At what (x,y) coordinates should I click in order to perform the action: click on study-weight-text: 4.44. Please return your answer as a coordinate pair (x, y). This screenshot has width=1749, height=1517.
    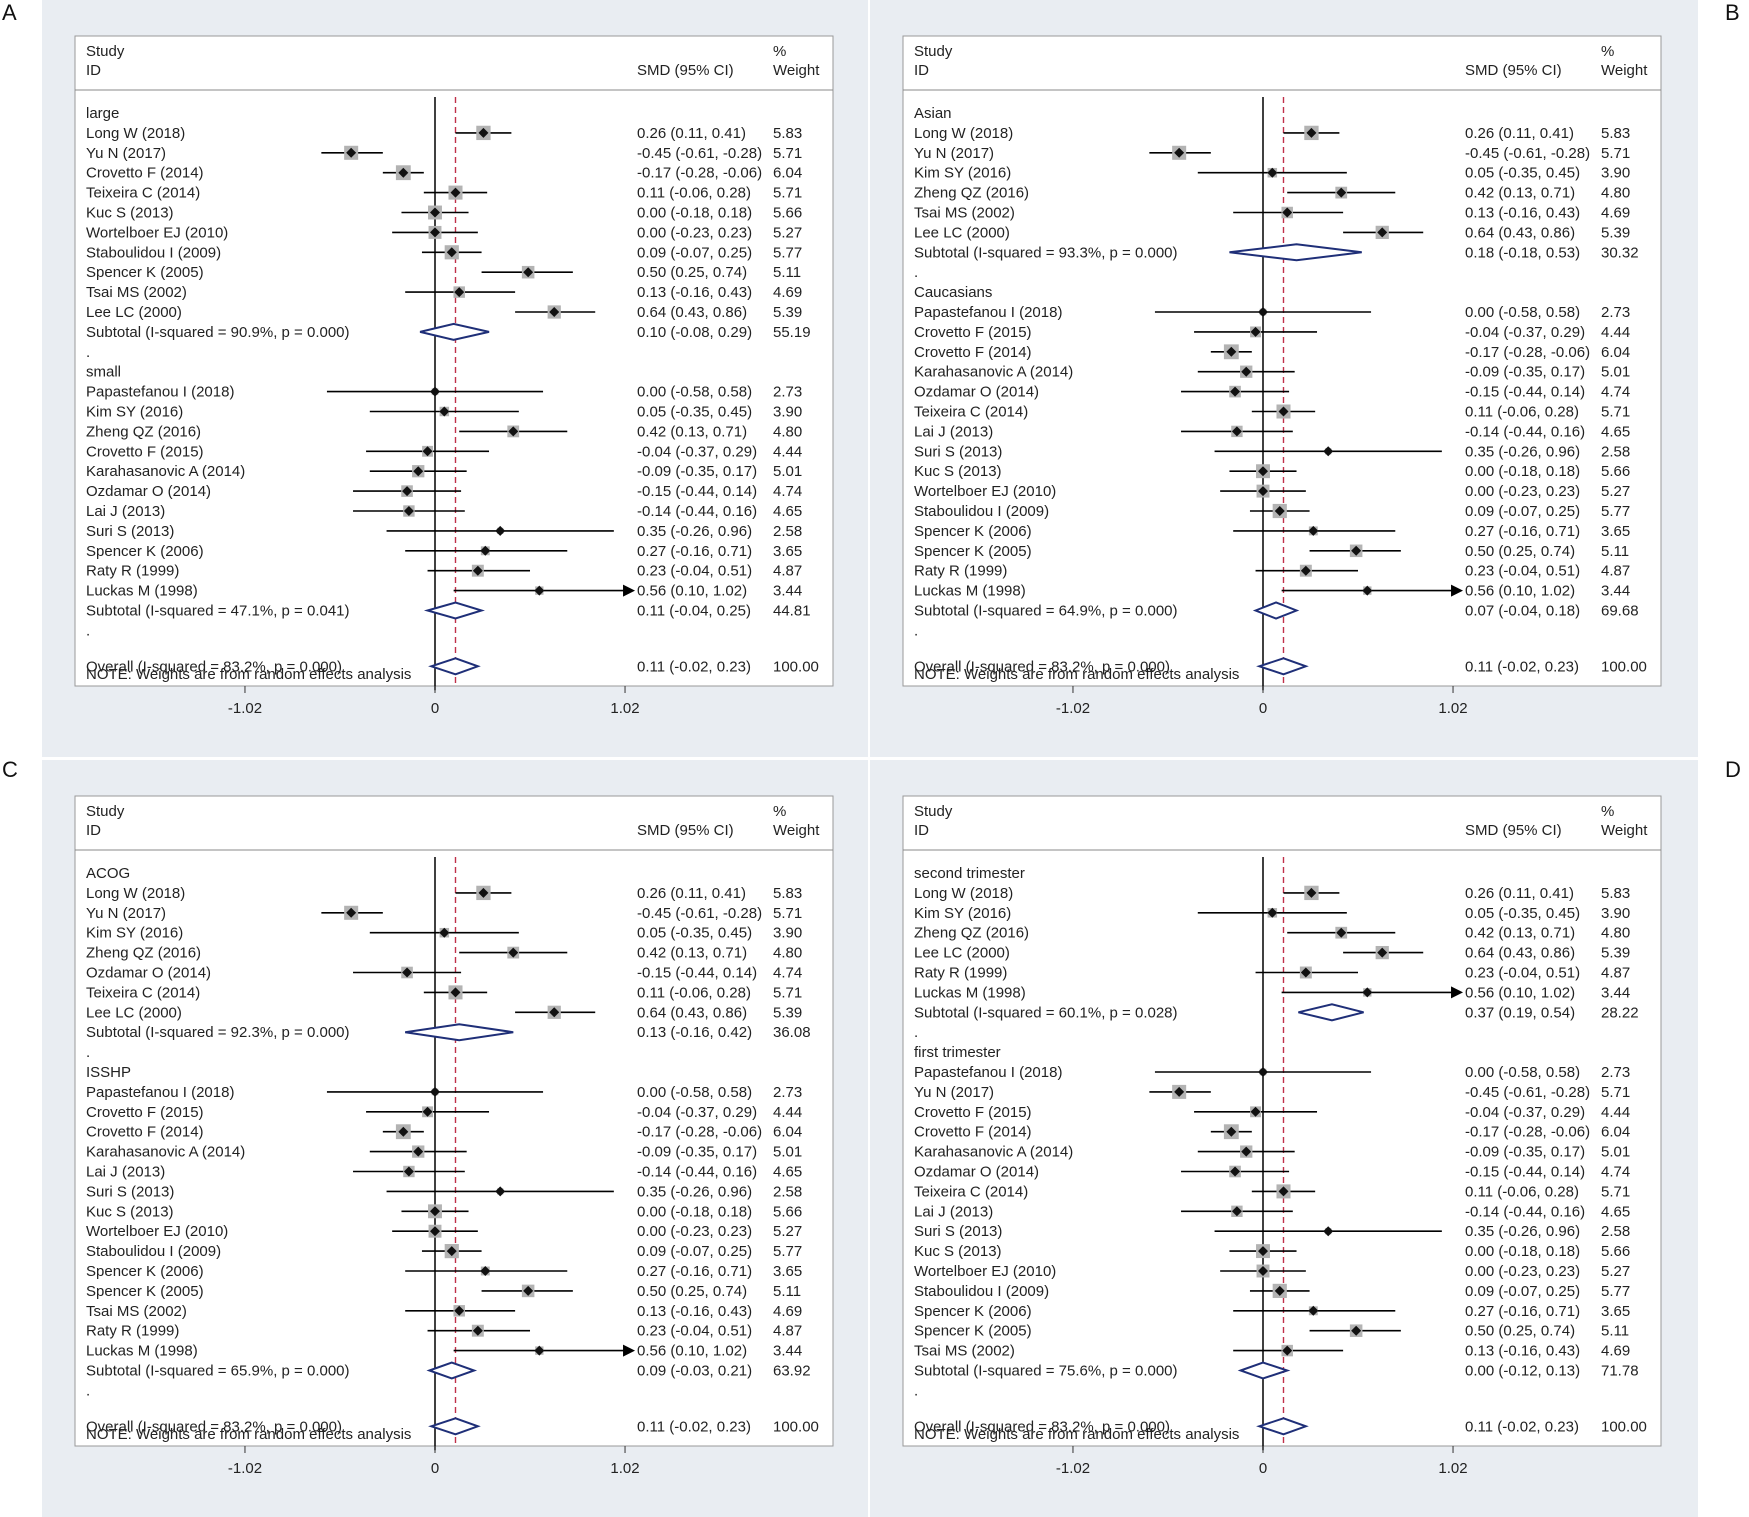
    Looking at the image, I should click on (787, 451).